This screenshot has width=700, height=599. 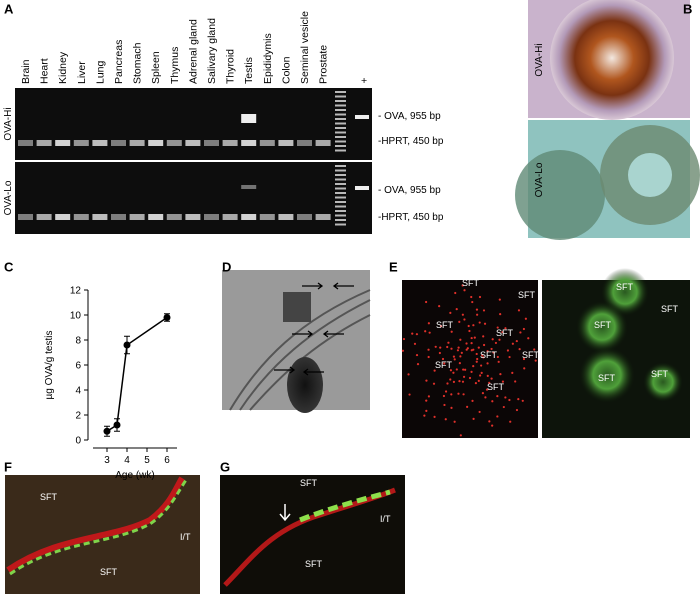 What do you see at coordinates (175, 65) in the screenshot?
I see `lane-label: Thymus` at bounding box center [175, 65].